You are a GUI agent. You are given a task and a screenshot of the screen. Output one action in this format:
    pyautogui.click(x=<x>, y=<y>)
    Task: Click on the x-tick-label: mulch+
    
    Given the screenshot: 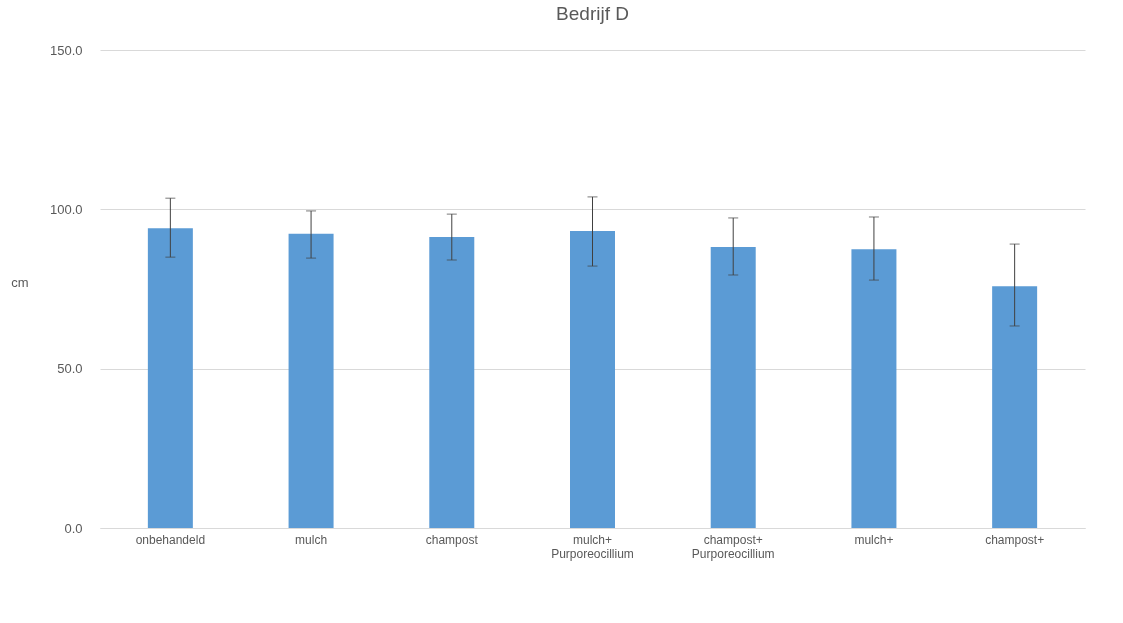 What is the action you would take?
    pyautogui.click(x=874, y=539)
    